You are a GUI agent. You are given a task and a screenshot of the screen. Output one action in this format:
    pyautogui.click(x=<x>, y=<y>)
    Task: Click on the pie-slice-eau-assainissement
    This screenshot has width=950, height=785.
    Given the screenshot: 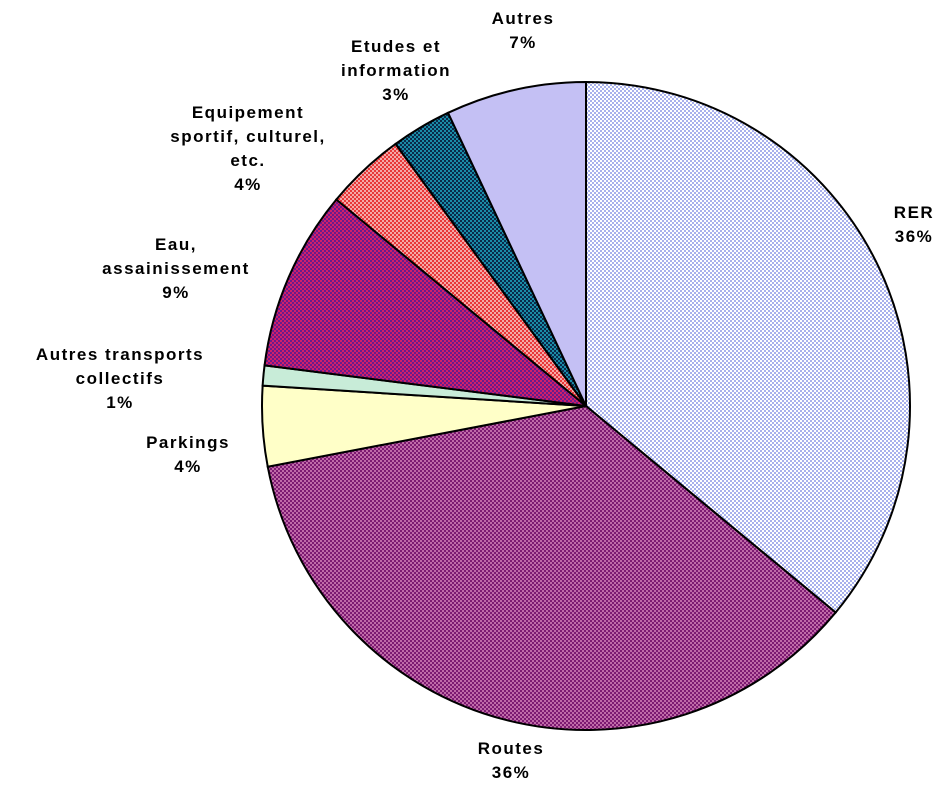 What is the action you would take?
    pyautogui.click(x=426, y=303)
    